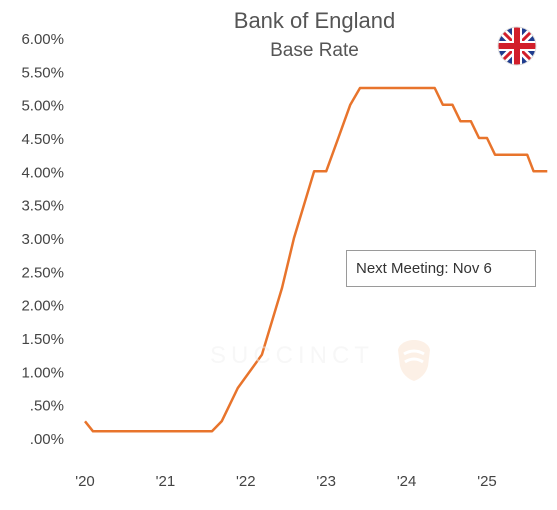 This screenshot has width=557, height=510. What do you see at coordinates (85, 481) in the screenshot?
I see `x-tick-label: '20` at bounding box center [85, 481].